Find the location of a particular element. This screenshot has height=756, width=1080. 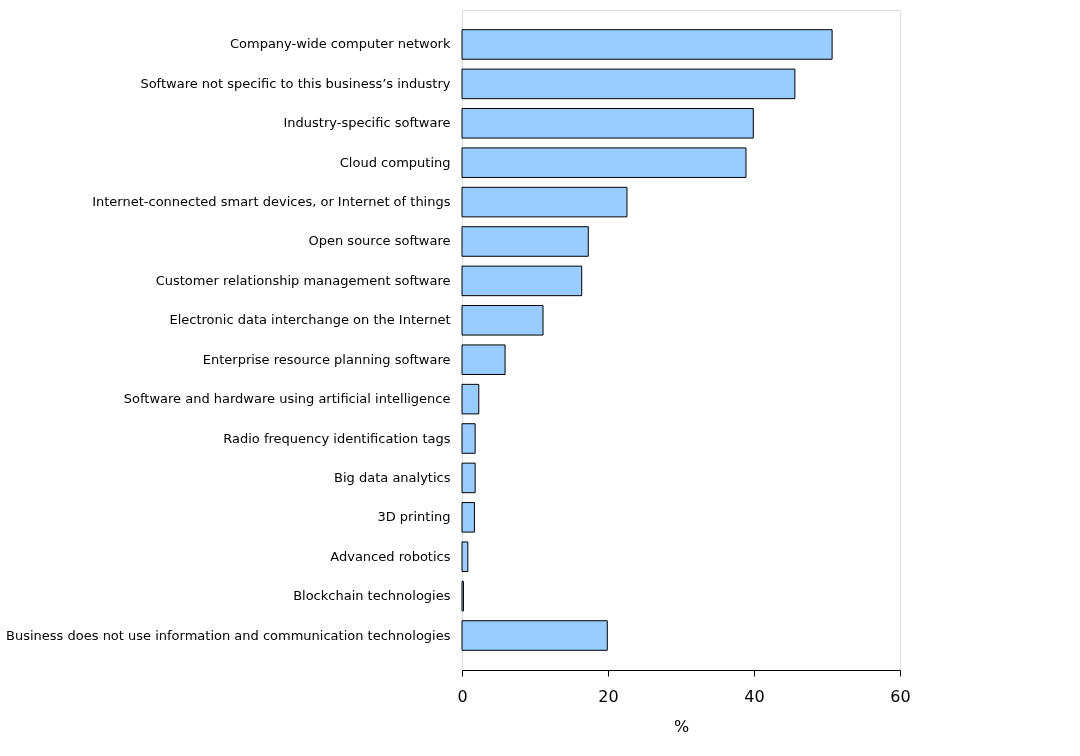

x-tick-label: 60 is located at coordinates (900, 696).